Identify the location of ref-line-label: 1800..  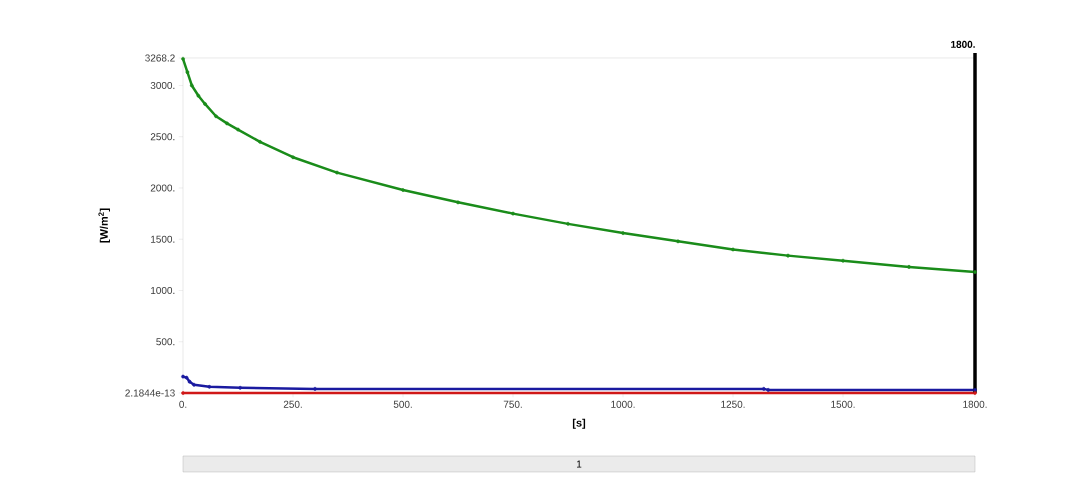
(963, 44).